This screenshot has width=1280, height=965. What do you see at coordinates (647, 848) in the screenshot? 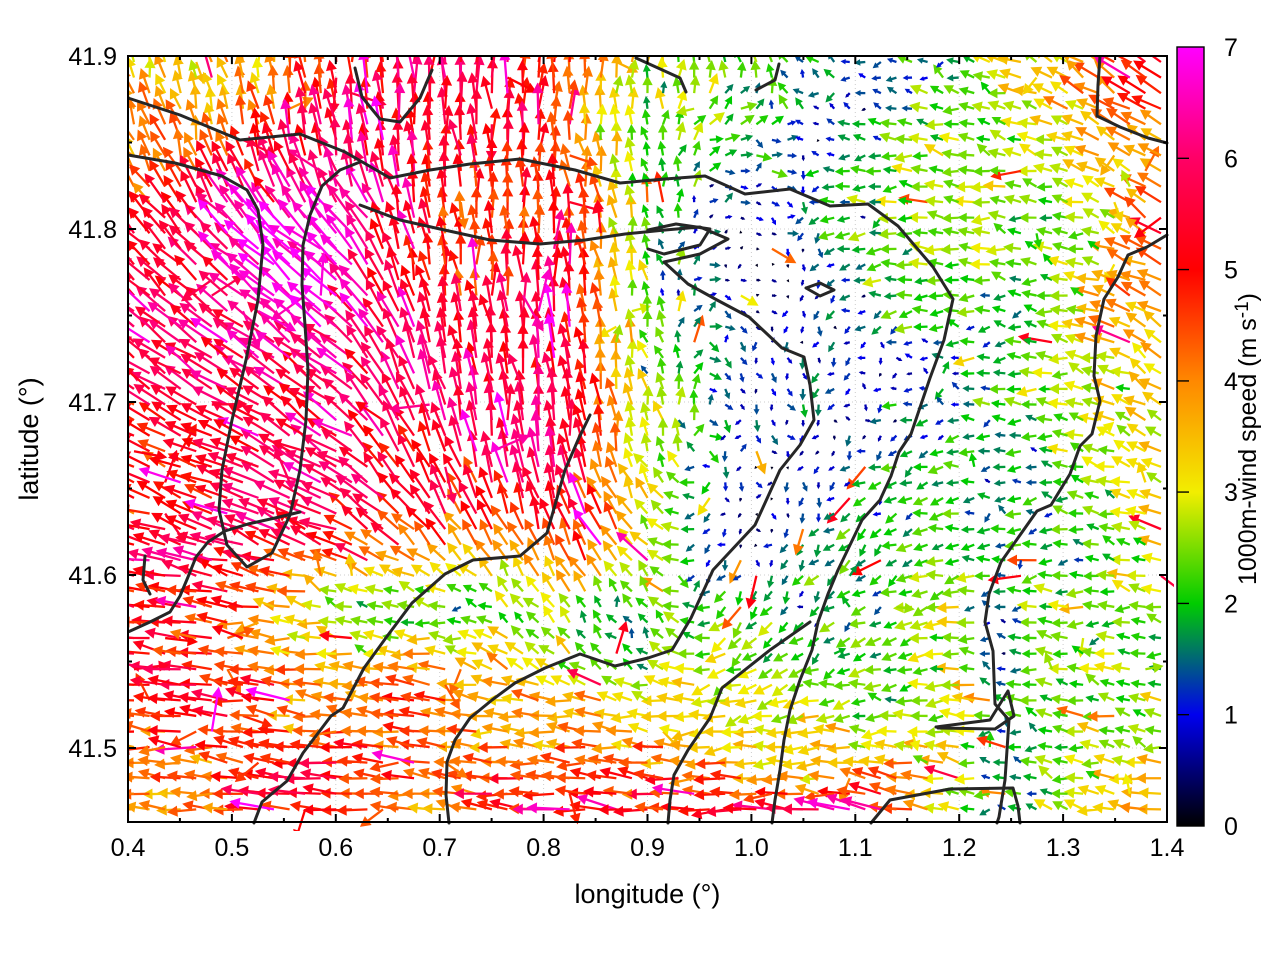
I see `svg-text: 0.9` at bounding box center [647, 848].